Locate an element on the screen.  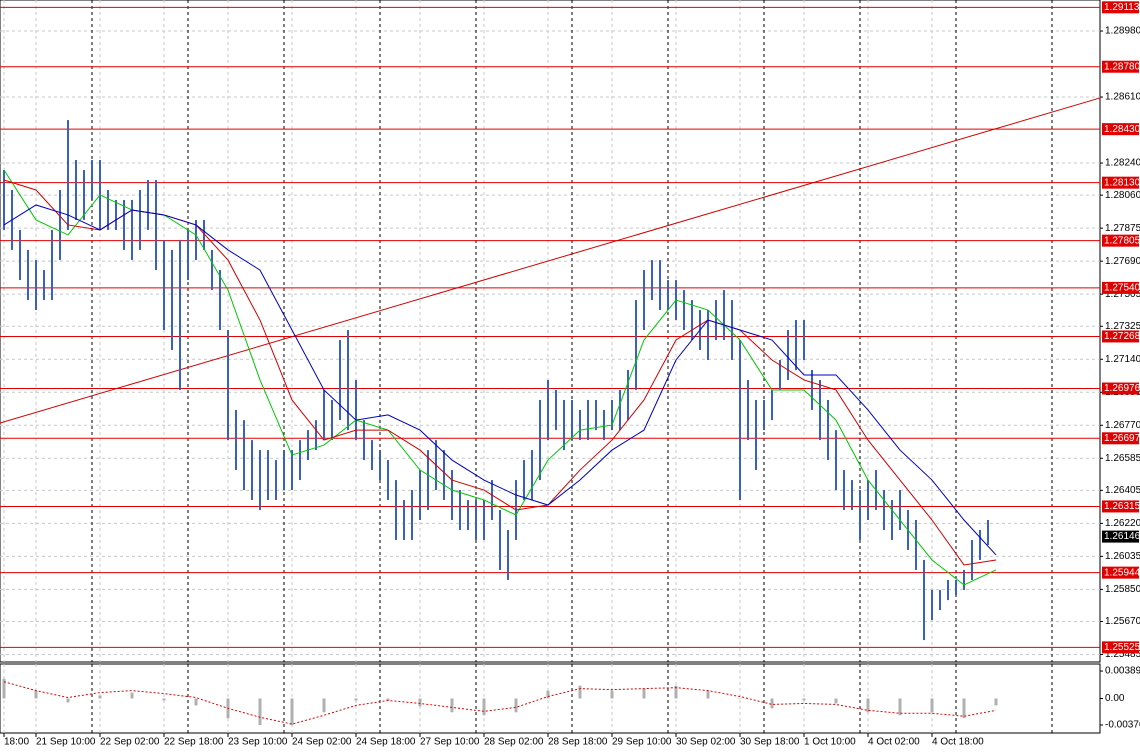
y-tick-label: 1.26035 is located at coordinates (1122, 556).